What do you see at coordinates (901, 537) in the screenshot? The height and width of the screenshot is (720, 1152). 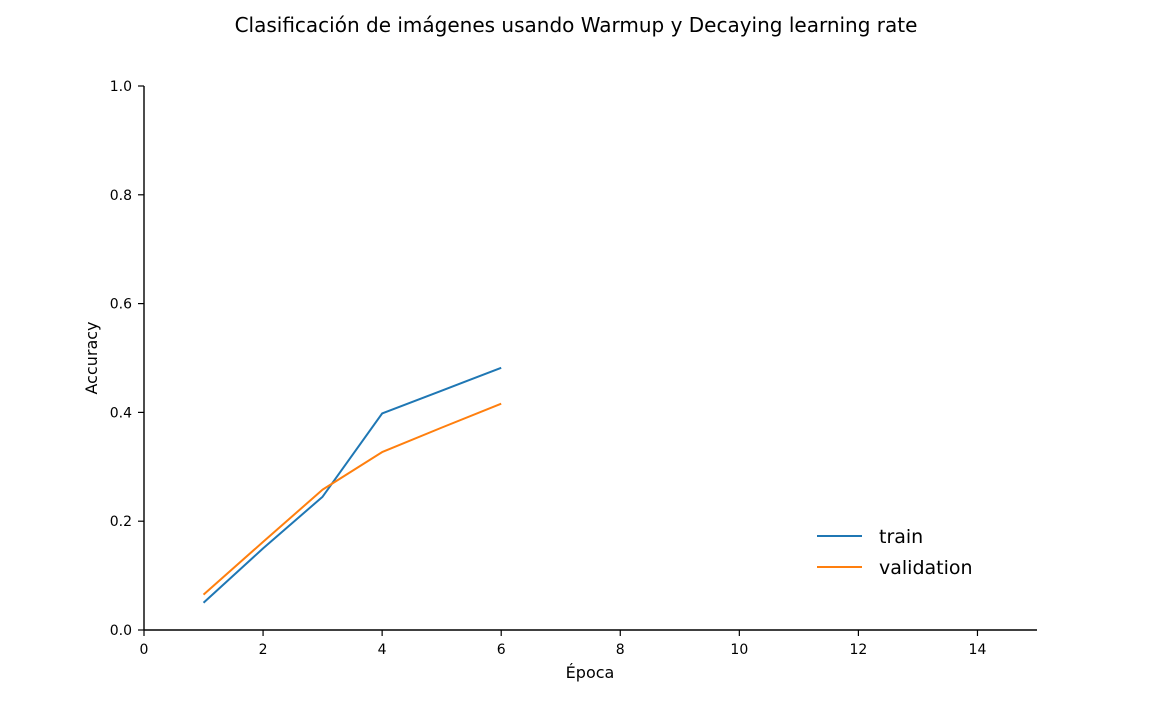 I see `legend-label-train: train` at bounding box center [901, 537].